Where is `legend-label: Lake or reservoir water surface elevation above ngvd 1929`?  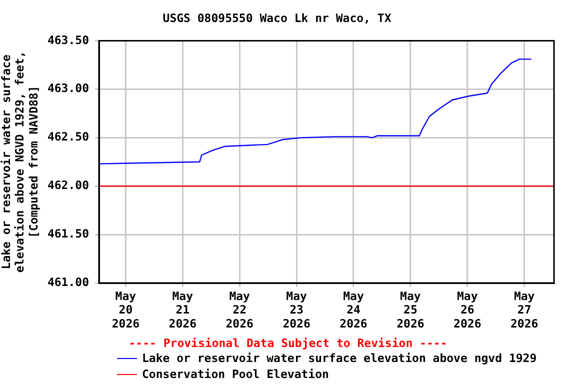 legend-label: Lake or reservoir water surface elevation above ngvd 1929 is located at coordinates (339, 358).